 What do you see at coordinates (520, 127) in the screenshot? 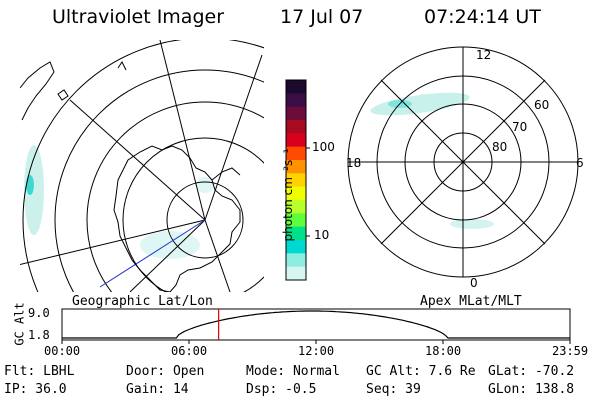
I see `mlat-label-70: 70` at bounding box center [520, 127].